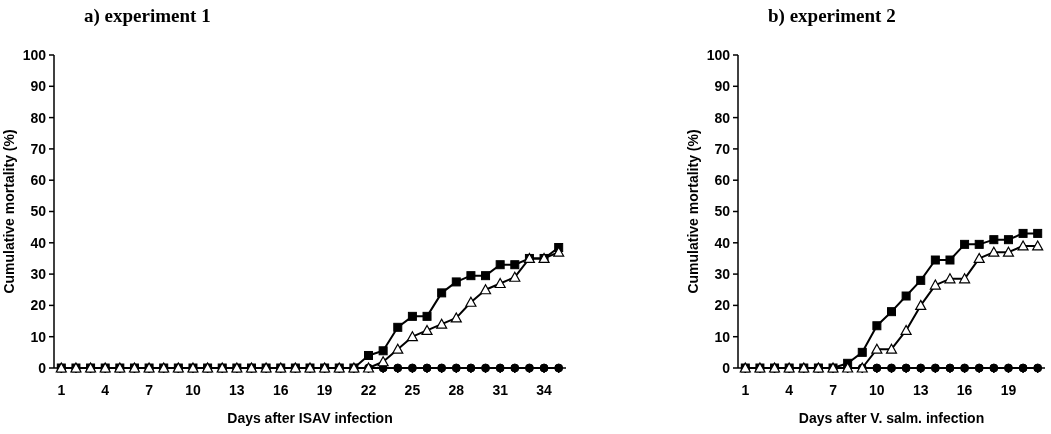  I want to click on x-tick-label: 28, so click(456, 390).